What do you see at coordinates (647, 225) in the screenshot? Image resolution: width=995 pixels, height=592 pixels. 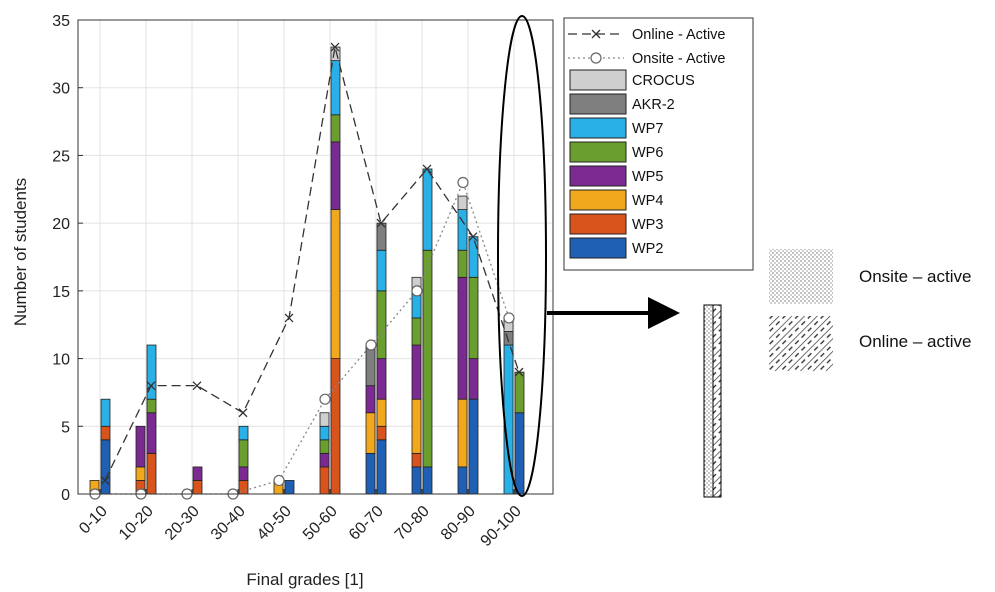 I see `legend-label-wp3: WP3` at bounding box center [647, 225].